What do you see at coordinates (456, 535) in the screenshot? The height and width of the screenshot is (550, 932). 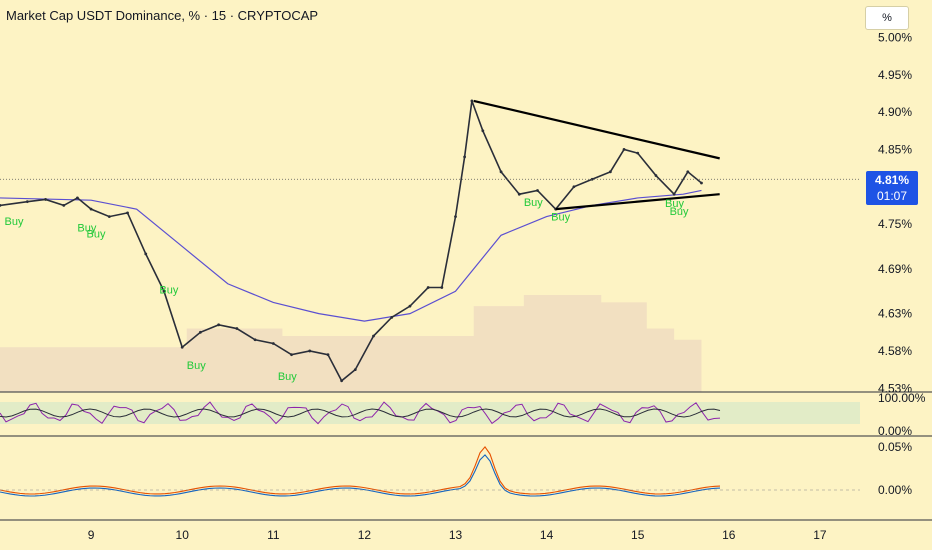 I see `x-tick-label: 13` at bounding box center [456, 535].